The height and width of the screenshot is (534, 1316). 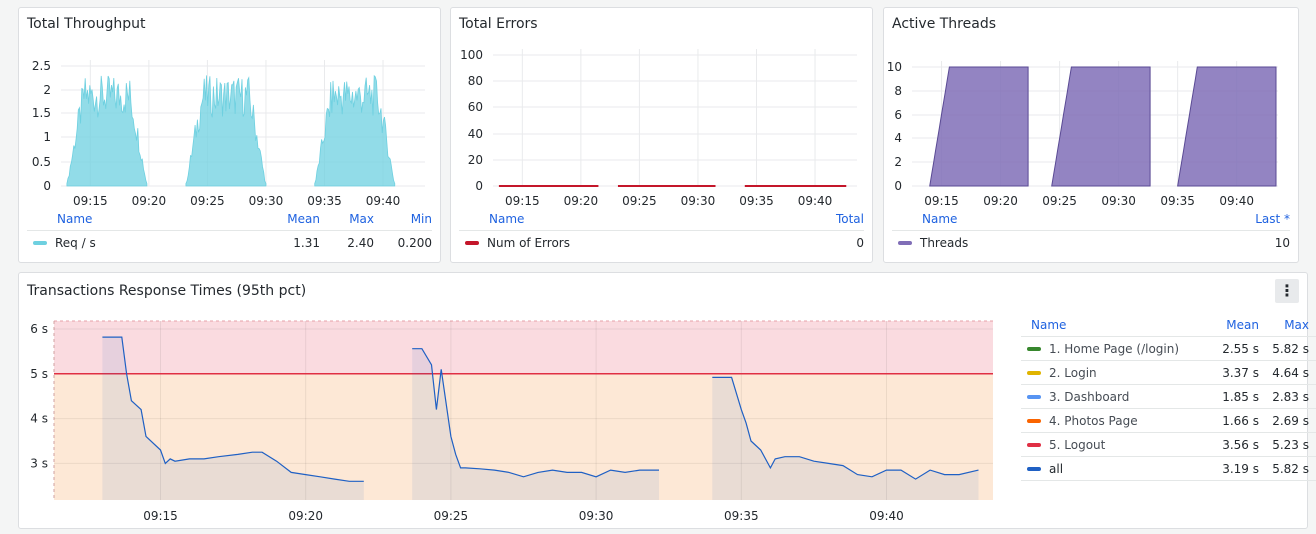 I want to click on legend-series-name: 5. Logout, so click(x=1077, y=444).